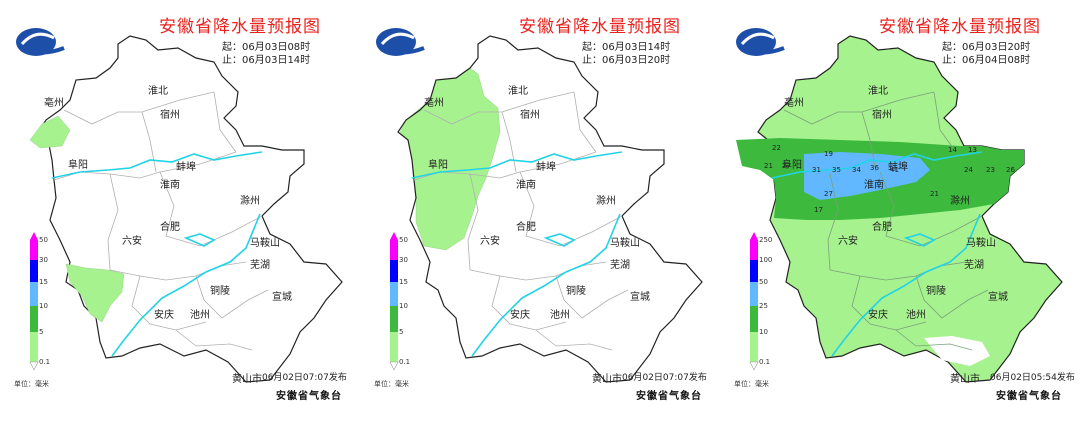 Image resolution: width=1080 pixels, height=424 pixels. I want to click on legend-label: 25, so click(763, 306).